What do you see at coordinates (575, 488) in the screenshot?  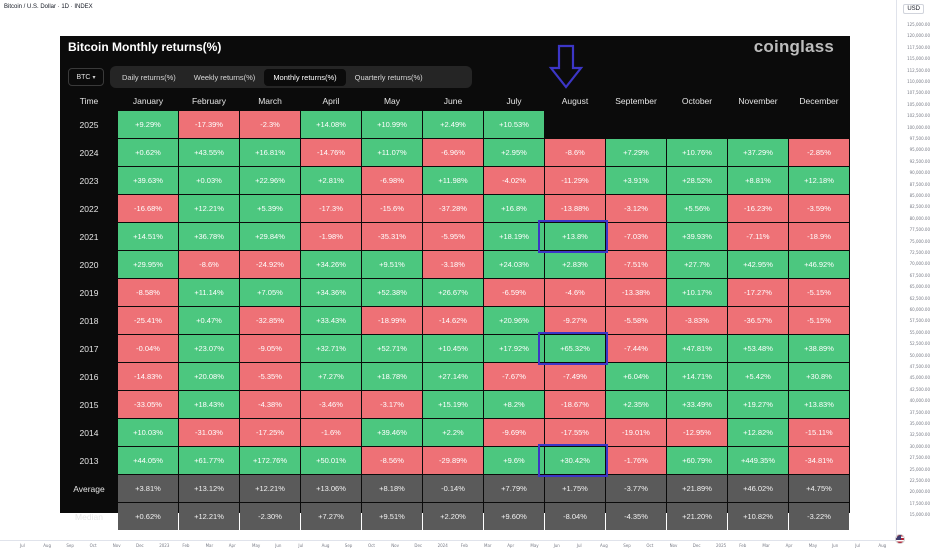 I see `table-cell: +1.75%` at bounding box center [575, 488].